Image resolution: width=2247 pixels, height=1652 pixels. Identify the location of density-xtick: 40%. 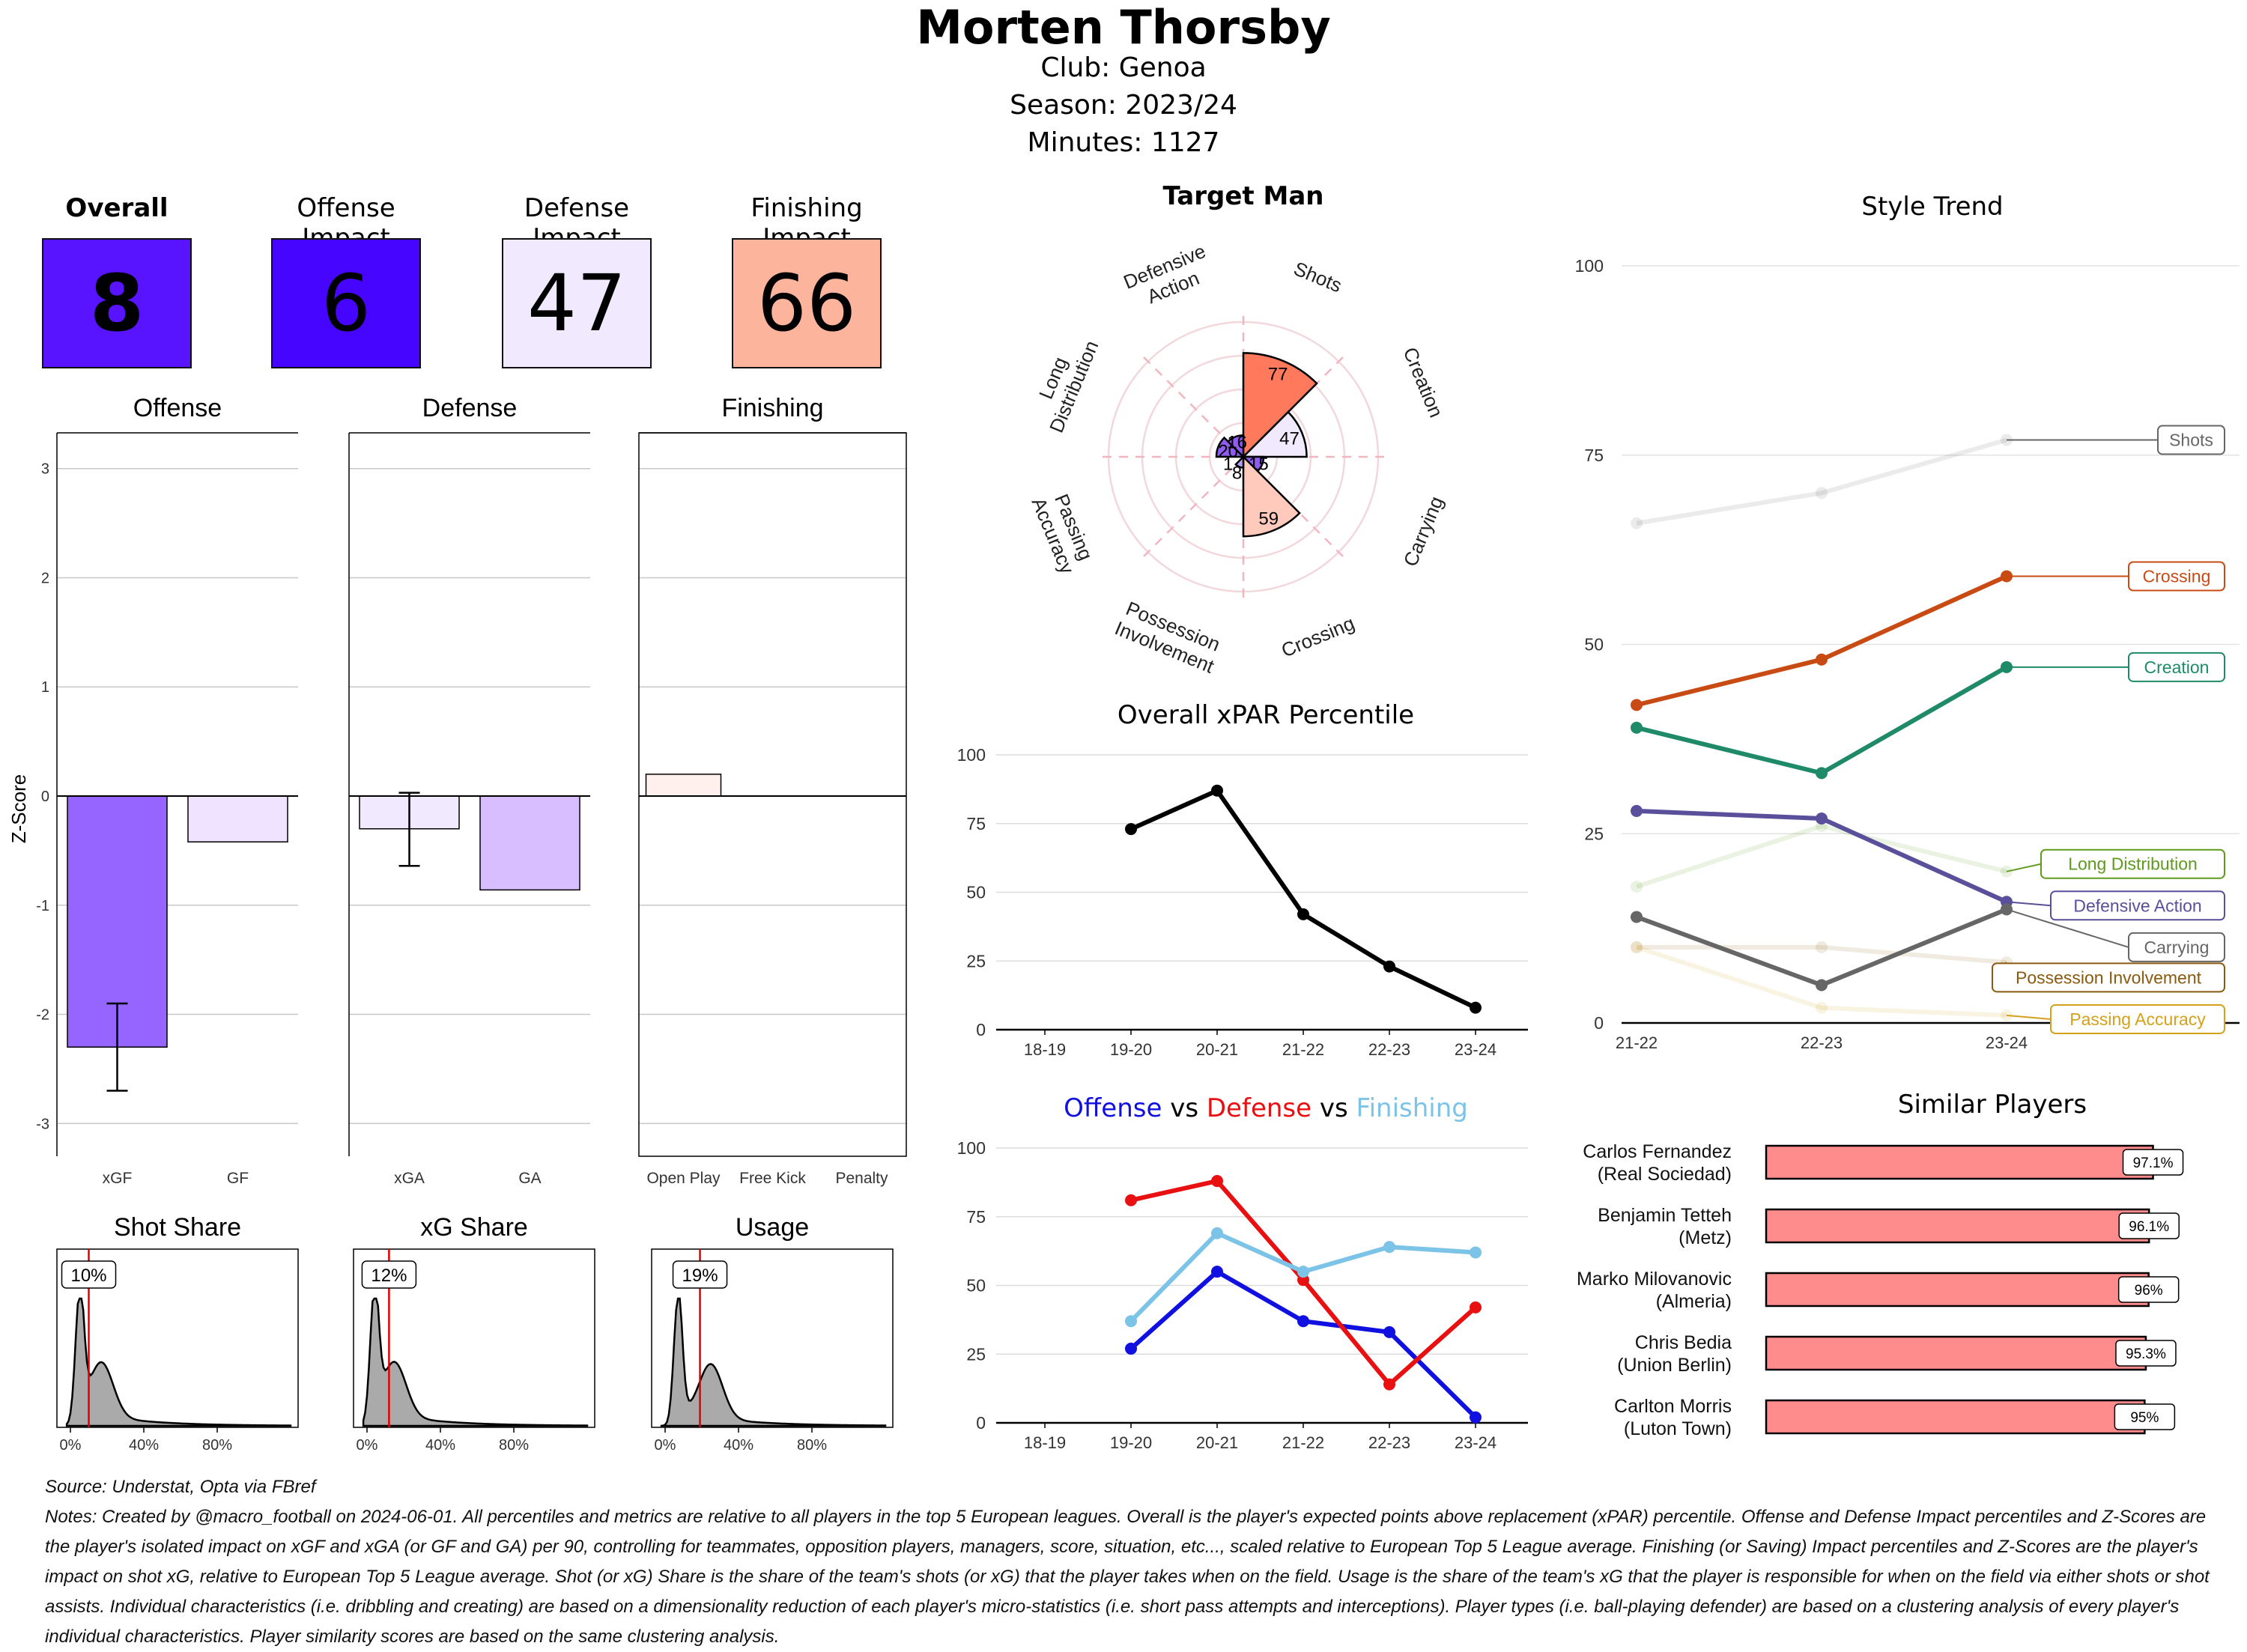
(440, 1445).